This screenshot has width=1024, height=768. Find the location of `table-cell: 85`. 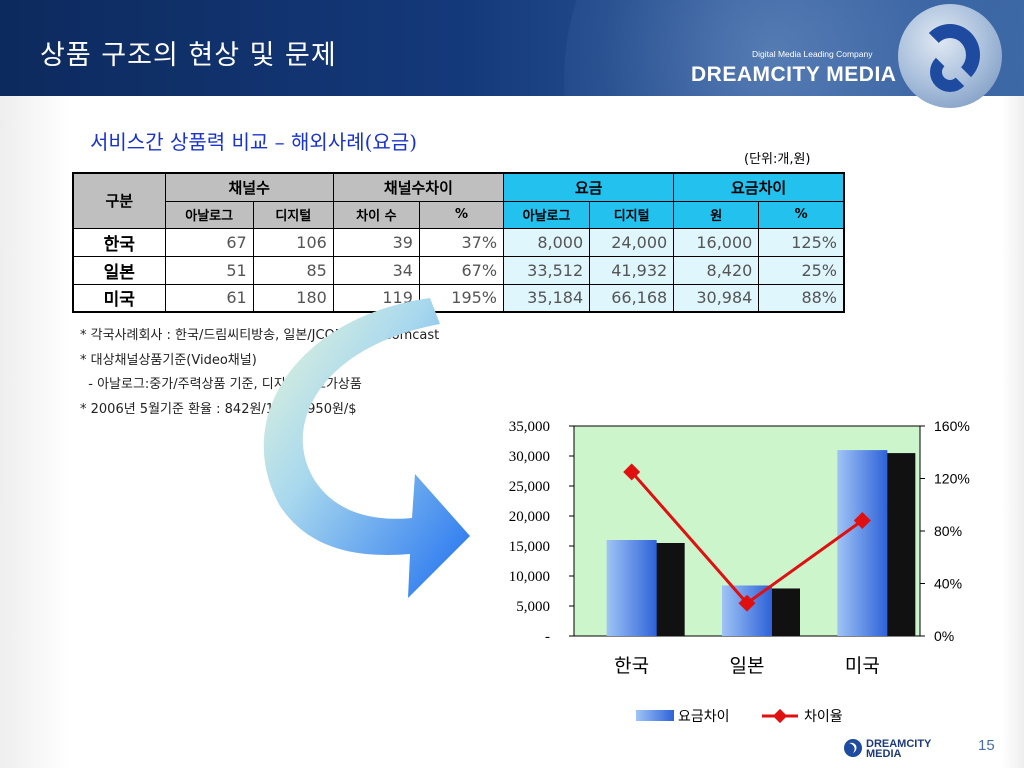

table-cell: 85 is located at coordinates (293, 270).